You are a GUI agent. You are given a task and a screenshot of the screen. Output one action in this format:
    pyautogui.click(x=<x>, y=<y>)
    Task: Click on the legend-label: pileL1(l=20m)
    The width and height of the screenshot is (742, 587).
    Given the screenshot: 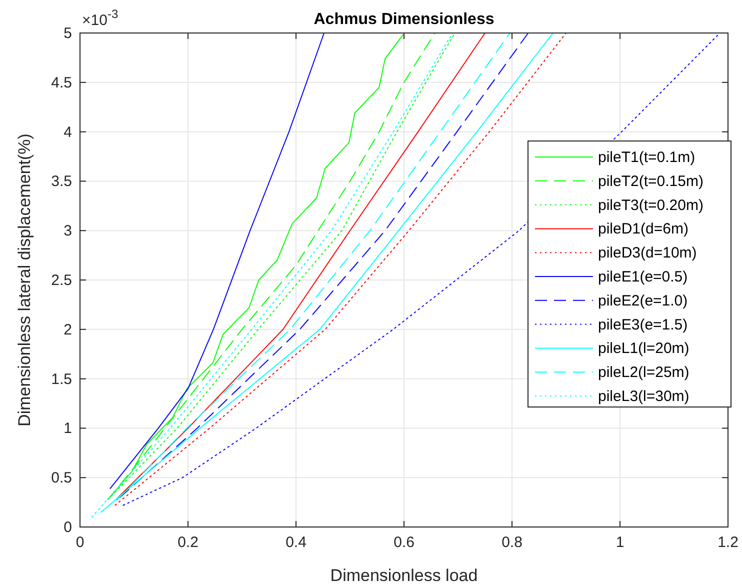 What is the action you would take?
    pyautogui.click(x=644, y=349)
    